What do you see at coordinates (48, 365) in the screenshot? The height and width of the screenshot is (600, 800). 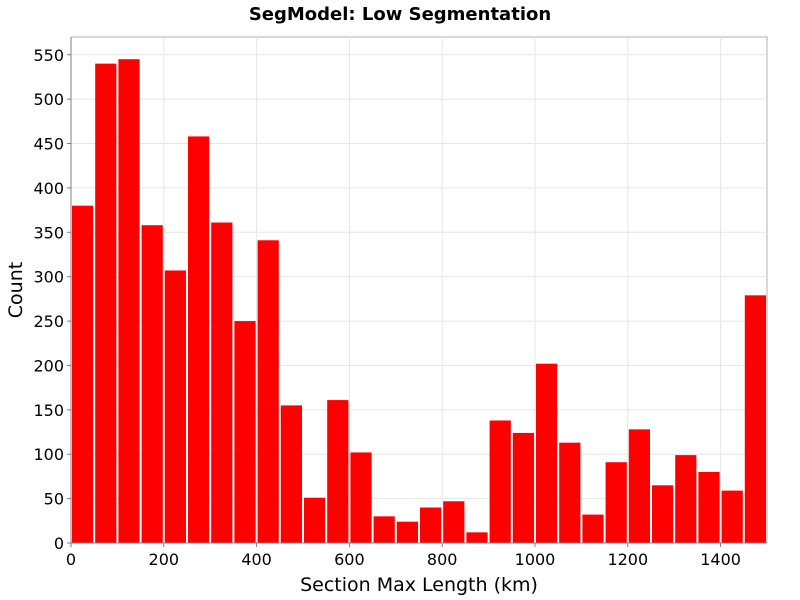 I see `y-tick-label: 200` at bounding box center [48, 365].